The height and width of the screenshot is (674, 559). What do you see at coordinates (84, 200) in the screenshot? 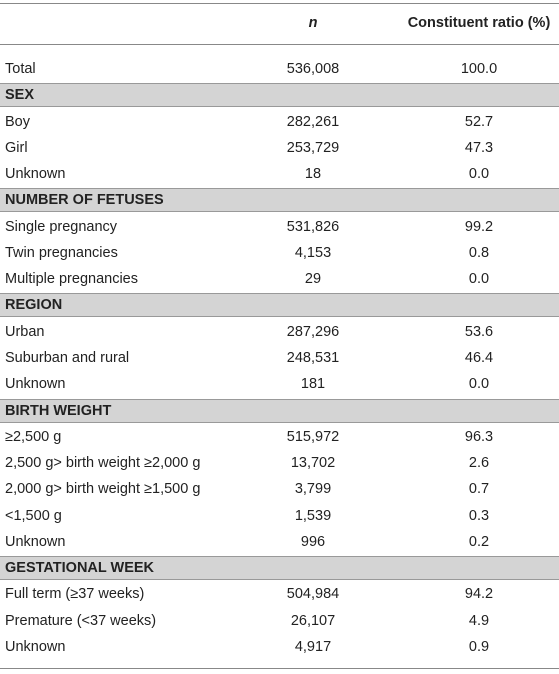
I see `section-title: NUMBER OF FETUSES` at bounding box center [84, 200].